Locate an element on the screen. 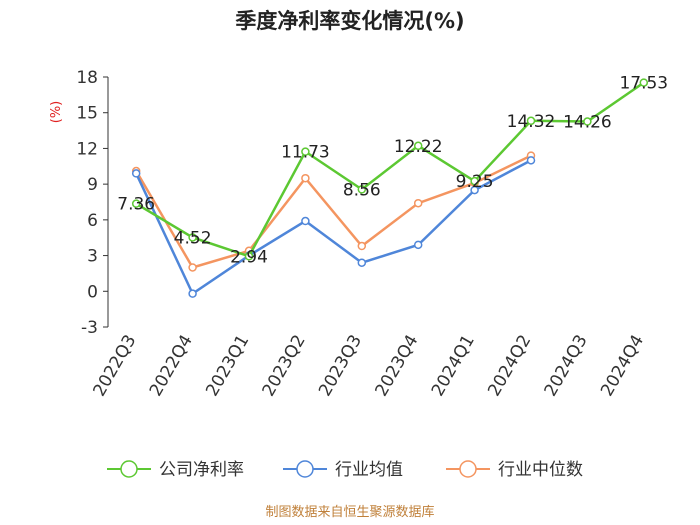  y-tick-label: 6 is located at coordinates (92, 221).